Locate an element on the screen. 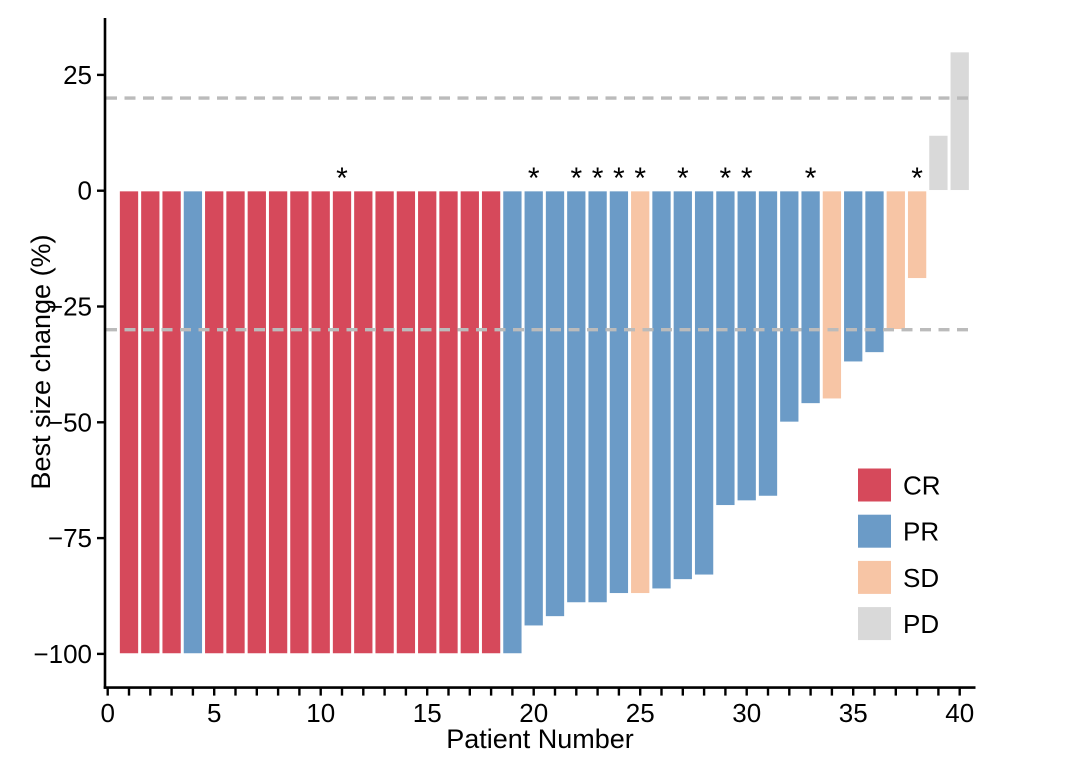 Image resolution: width=1080 pixels, height=763 pixels. annotation-asterisk-patient-23: * is located at coordinates (598, 178).